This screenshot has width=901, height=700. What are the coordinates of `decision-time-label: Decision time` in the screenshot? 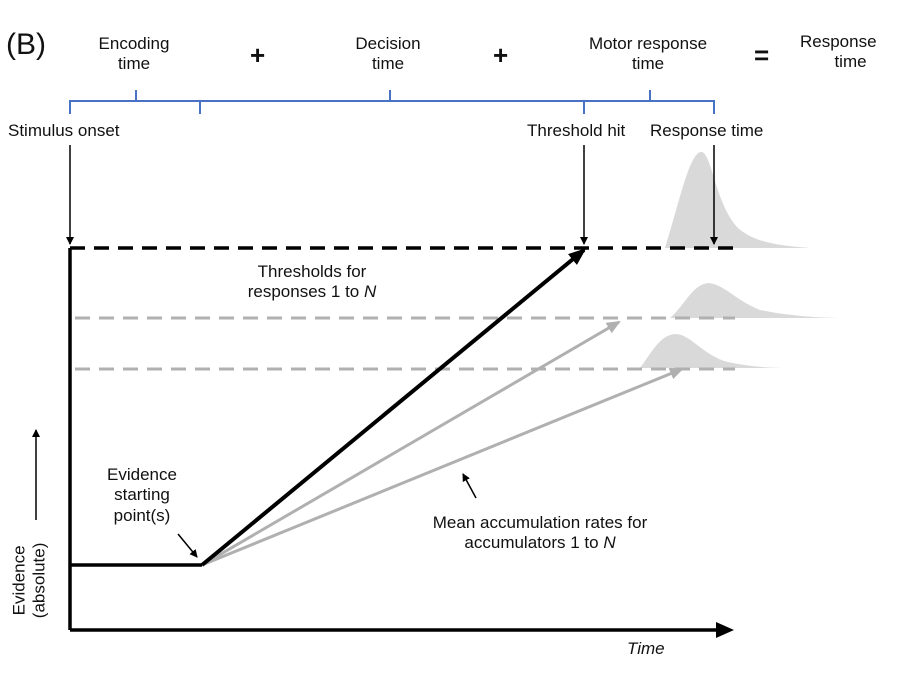 It's located at (388, 54).